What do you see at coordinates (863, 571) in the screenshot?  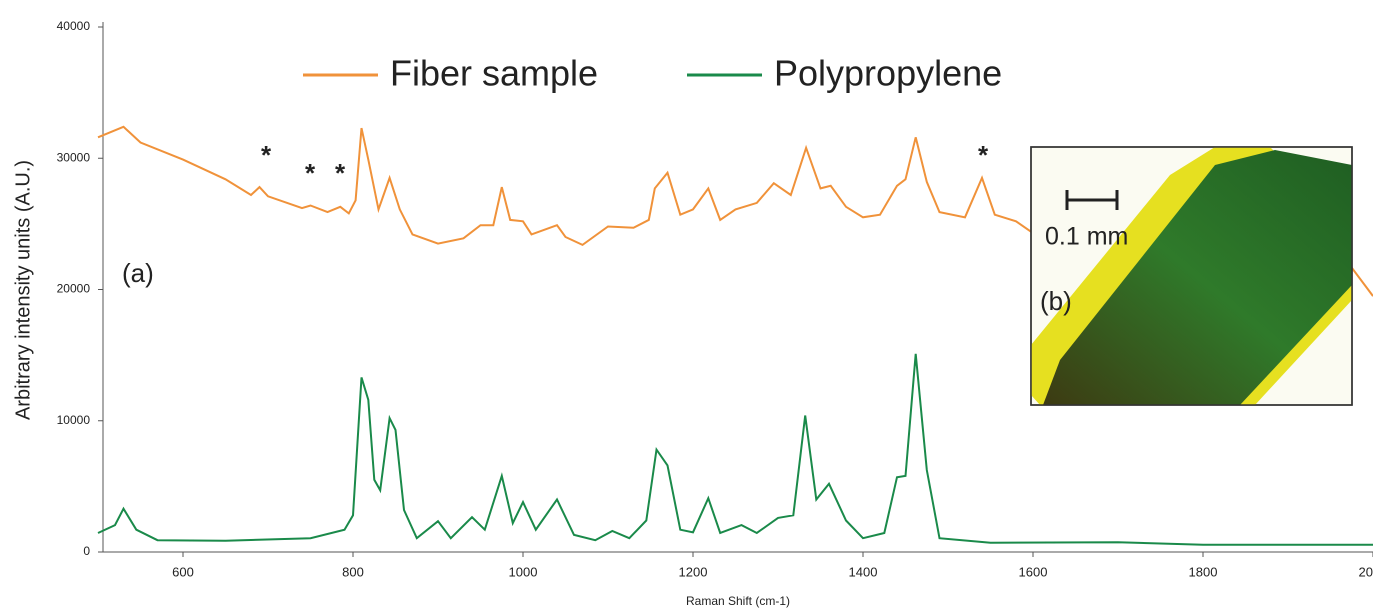 I see `x-tick-label: 1400` at bounding box center [863, 571].